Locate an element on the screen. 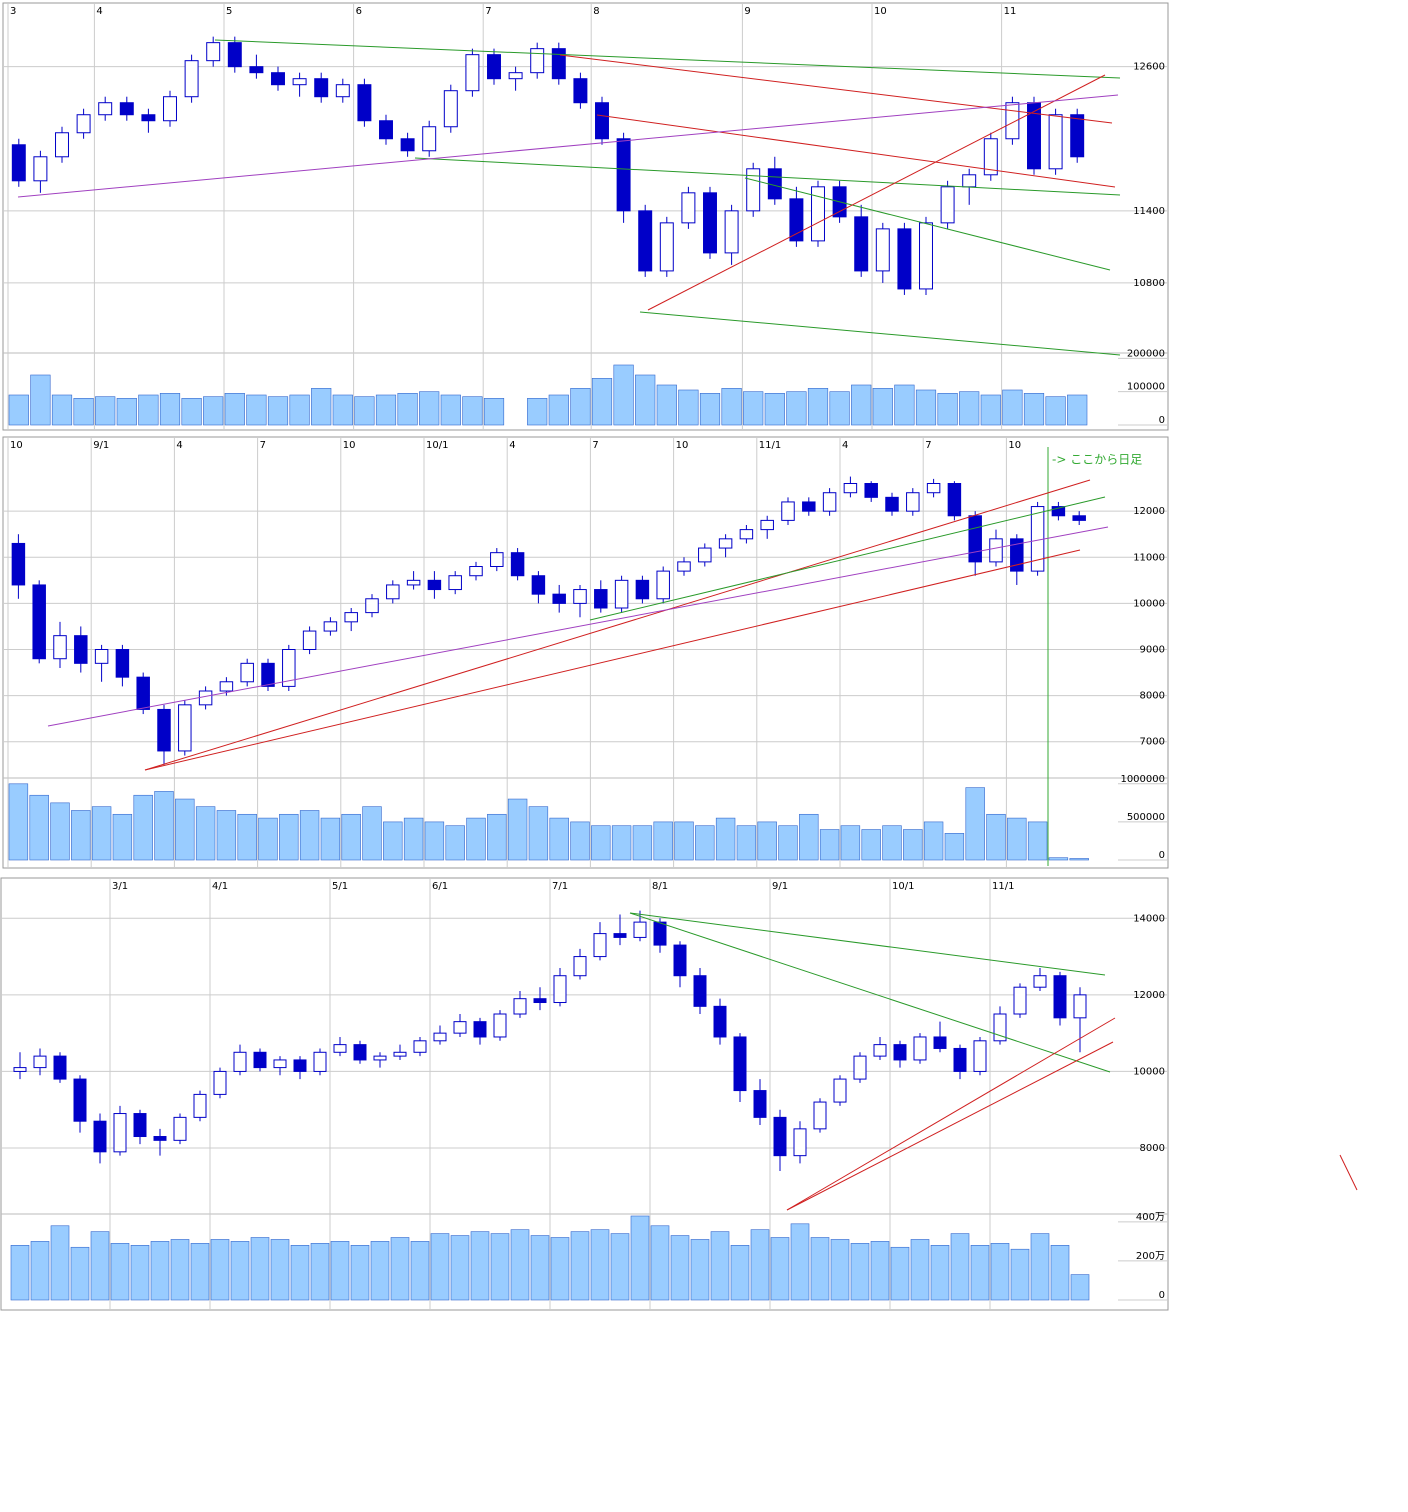  x-tick-label: 6/1 is located at coordinates (440, 886).